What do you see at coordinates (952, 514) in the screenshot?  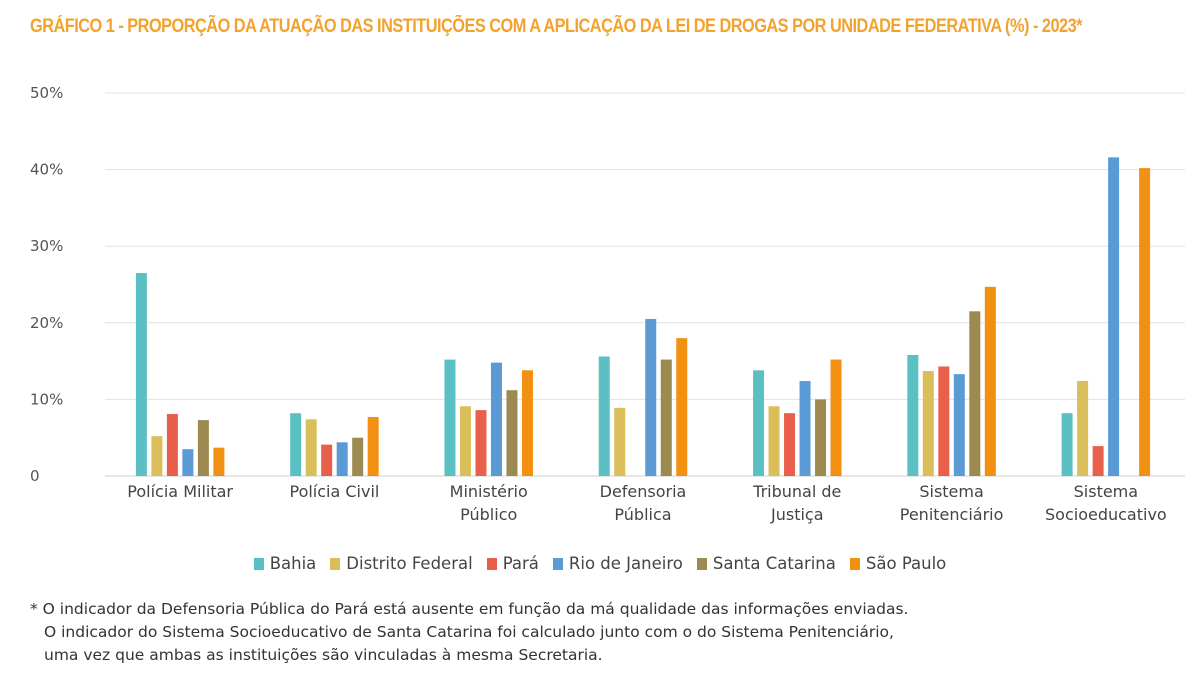 I see `x-tick-label: Penitenciário` at bounding box center [952, 514].